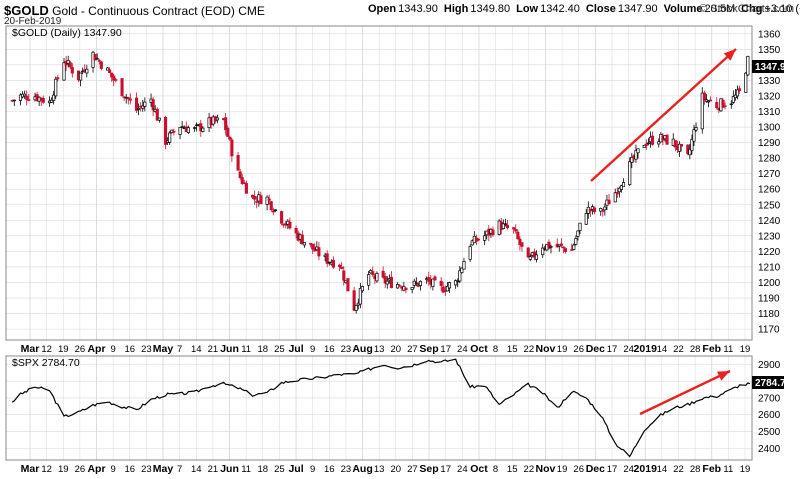 This screenshot has width=800, height=479. What do you see at coordinates (769, 190) in the screenshot?
I see `y-tick-label: 1260` at bounding box center [769, 190].